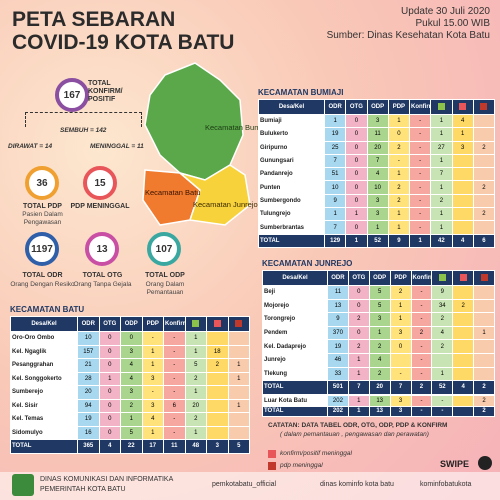  Describe the element at coordinates (165, 288) in the screenshot. I see `stat-sub: Orang Dalam Pemantauan` at that location.